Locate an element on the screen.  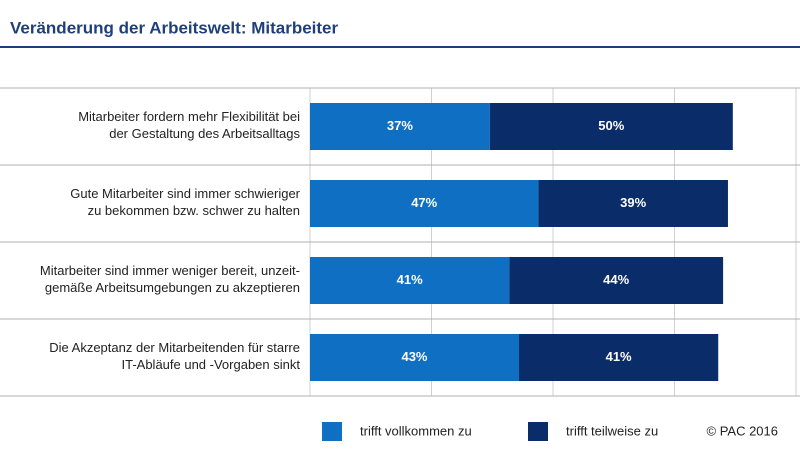
value-label: 47% is located at coordinates (424, 202).